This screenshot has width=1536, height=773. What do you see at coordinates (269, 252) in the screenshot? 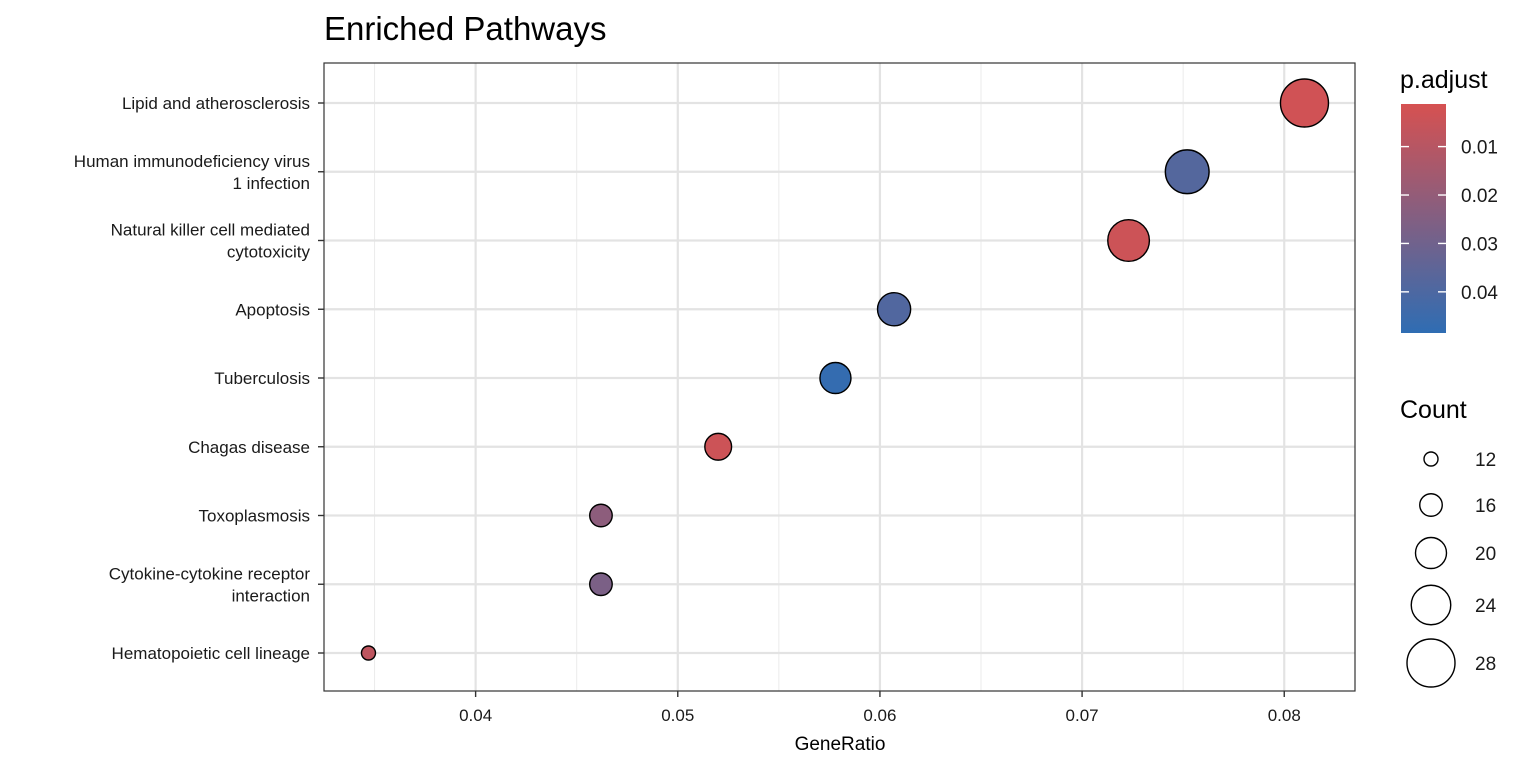
I see `y-tick-label-line: cytotoxicity` at bounding box center [269, 252].